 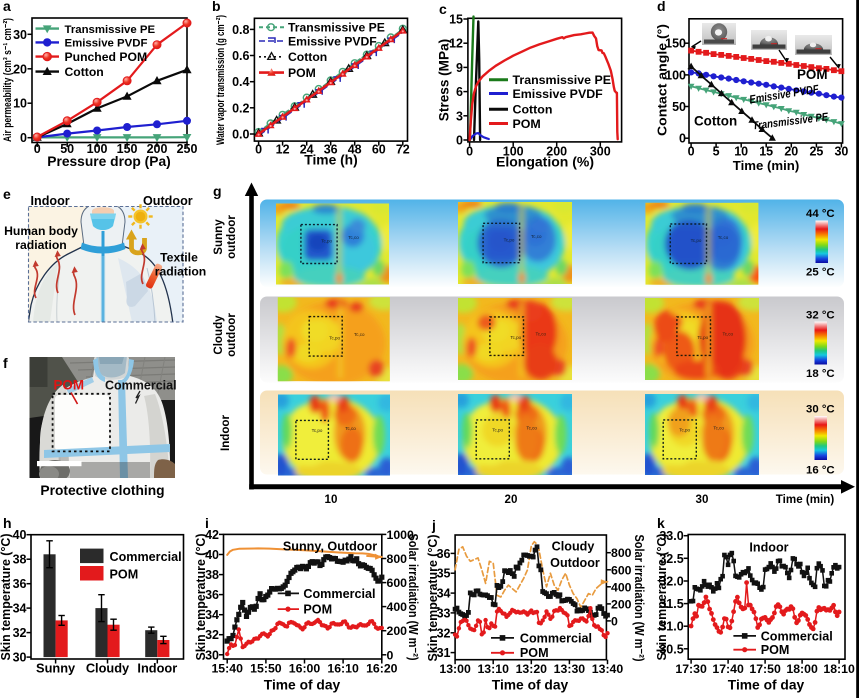 What do you see at coordinates (716, 152) in the screenshot?
I see `svg-text: 5` at bounding box center [716, 152].